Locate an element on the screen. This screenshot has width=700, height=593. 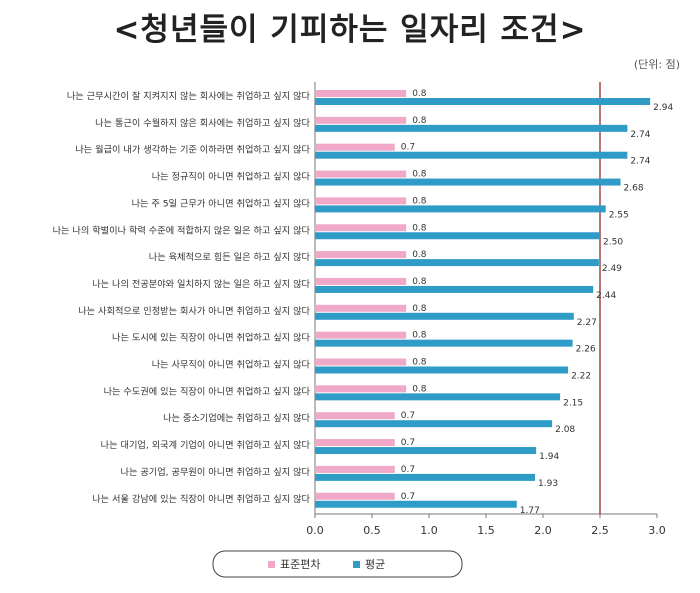
category-label: 나는 사무직이 아니면 취업하고 싶지 않다 is located at coordinates (231, 365).